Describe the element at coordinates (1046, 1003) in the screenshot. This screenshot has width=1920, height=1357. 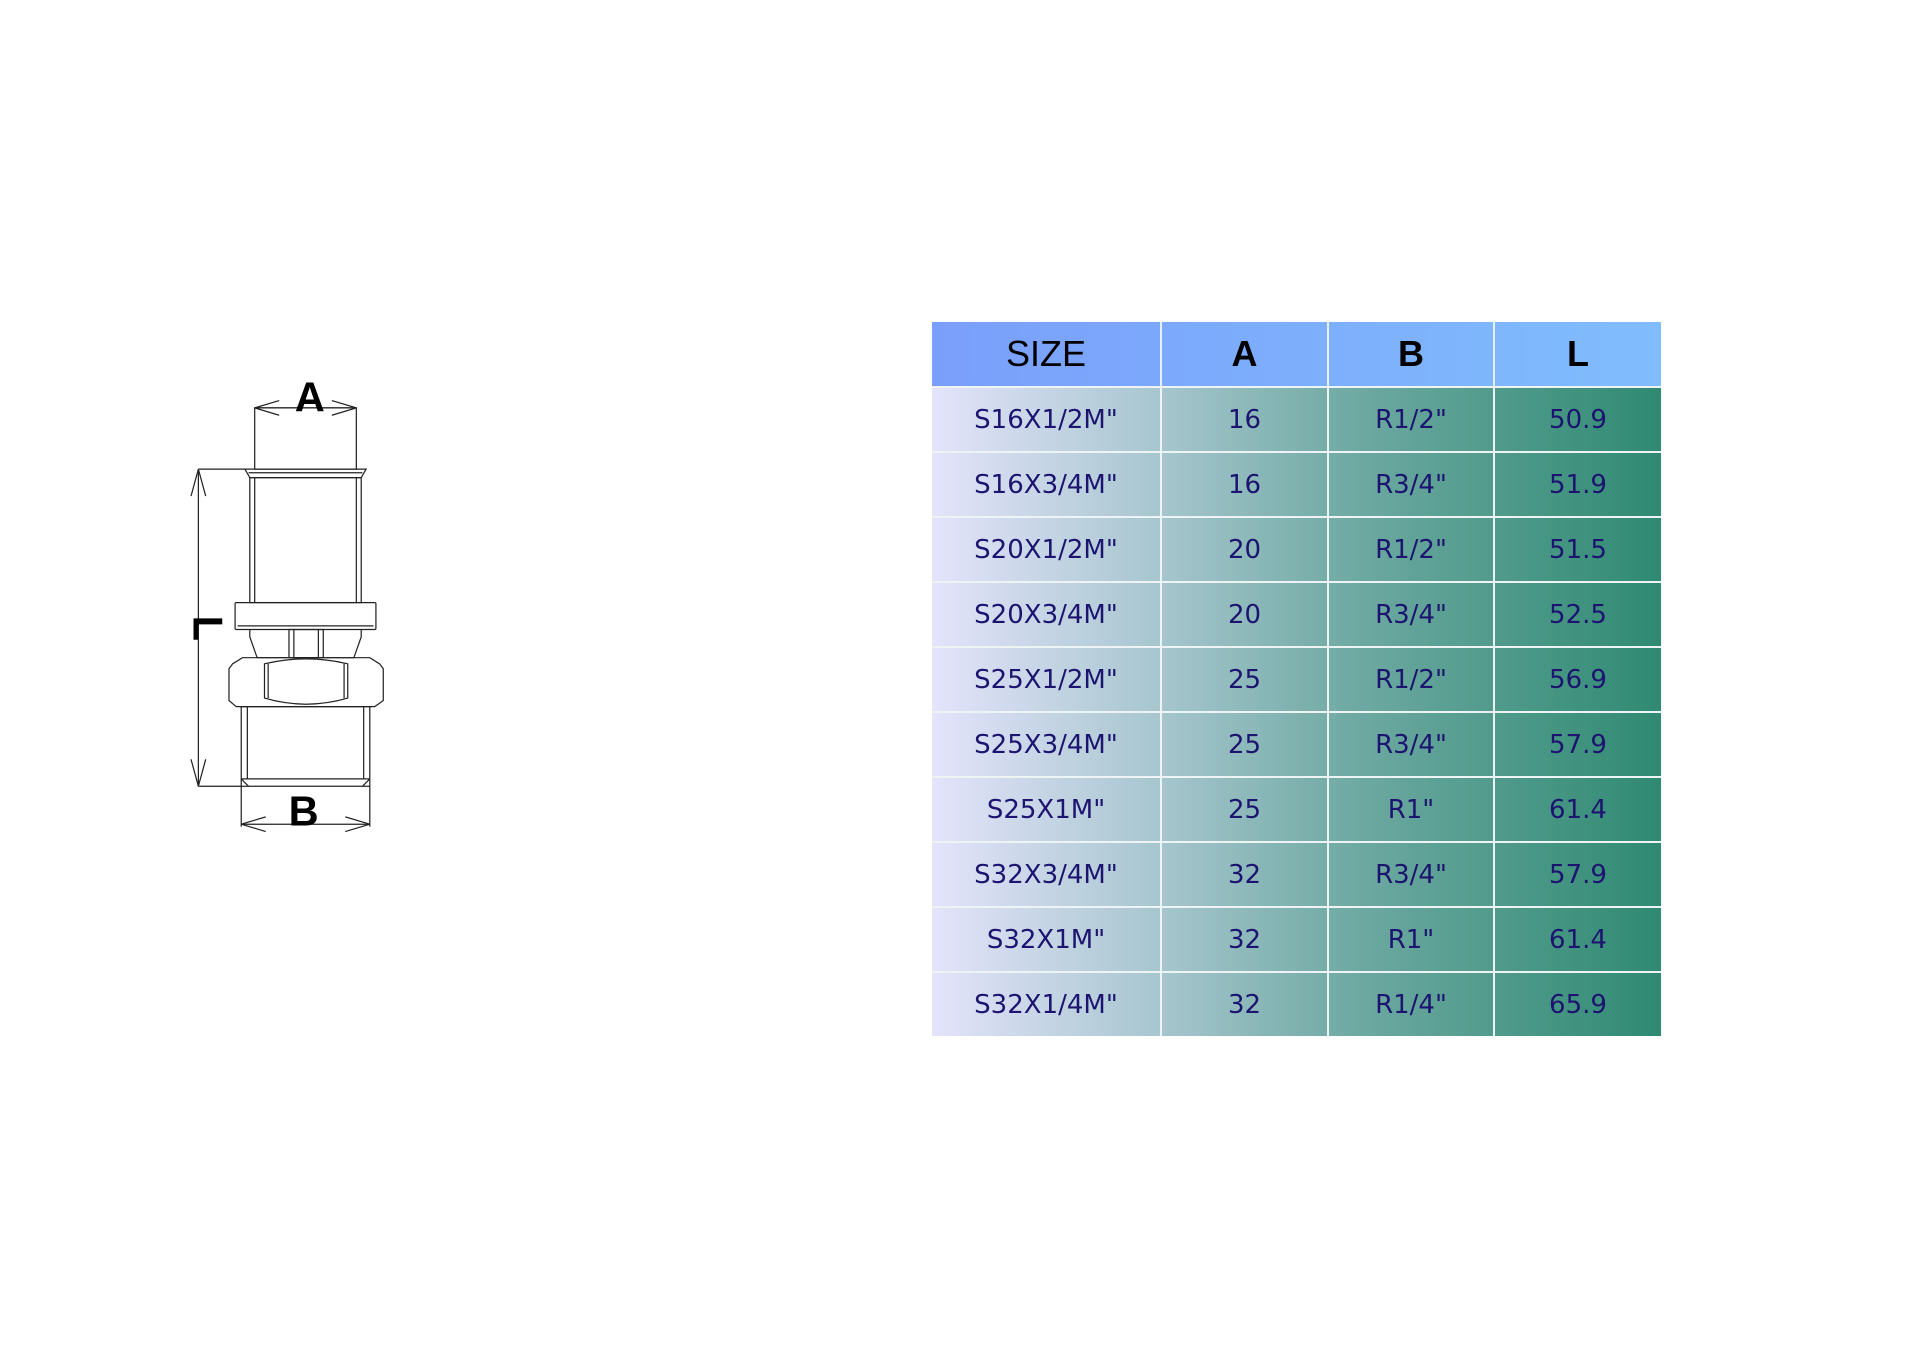
I see `cell-size: S32X1/4M"` at that location.